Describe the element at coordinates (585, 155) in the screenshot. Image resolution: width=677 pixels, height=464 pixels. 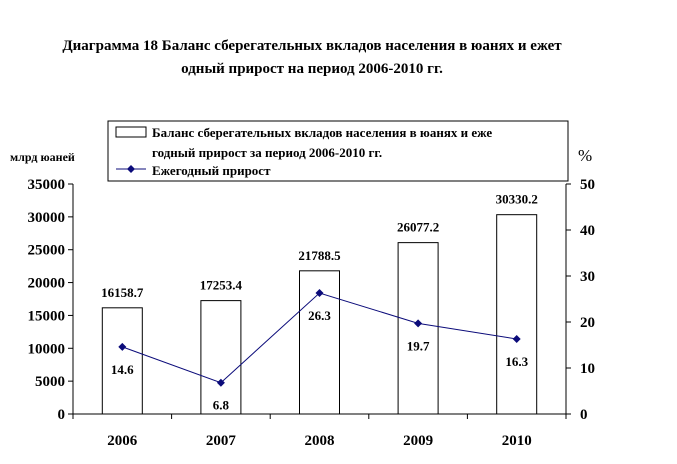
I see `right-axis-unit: %` at that location.